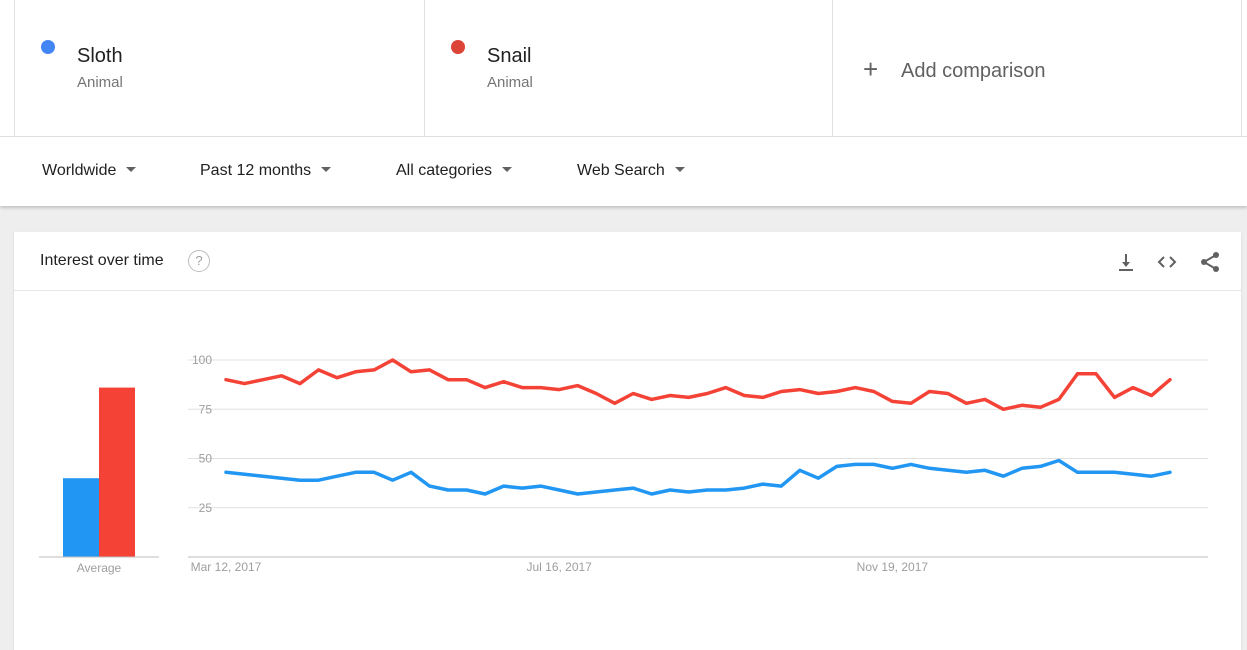  Describe the element at coordinates (1167, 262) in the screenshot. I see `embed-code-icon` at that location.